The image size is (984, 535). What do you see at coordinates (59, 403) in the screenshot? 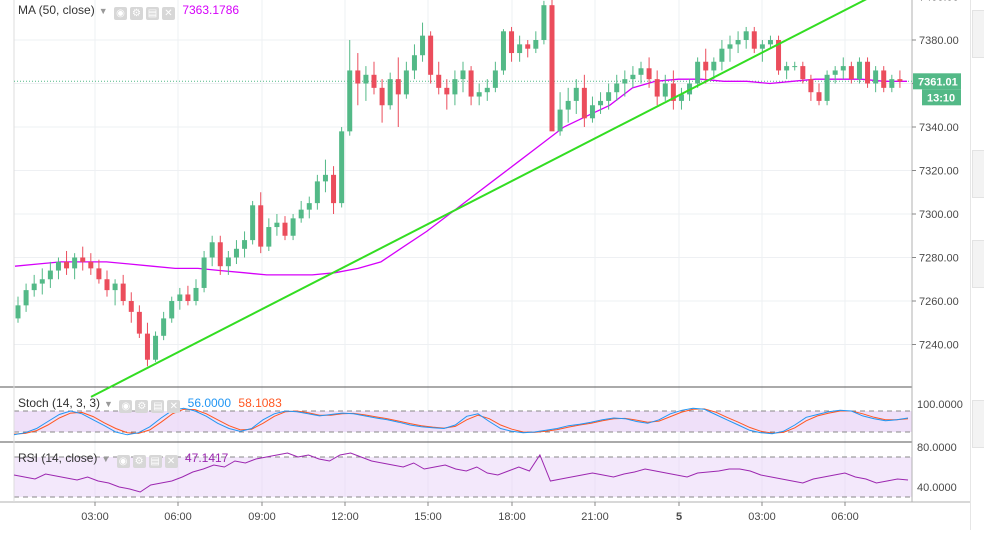
I see `stoch-indicator-label: Stoch (14, 3, 3)` at bounding box center [59, 403].